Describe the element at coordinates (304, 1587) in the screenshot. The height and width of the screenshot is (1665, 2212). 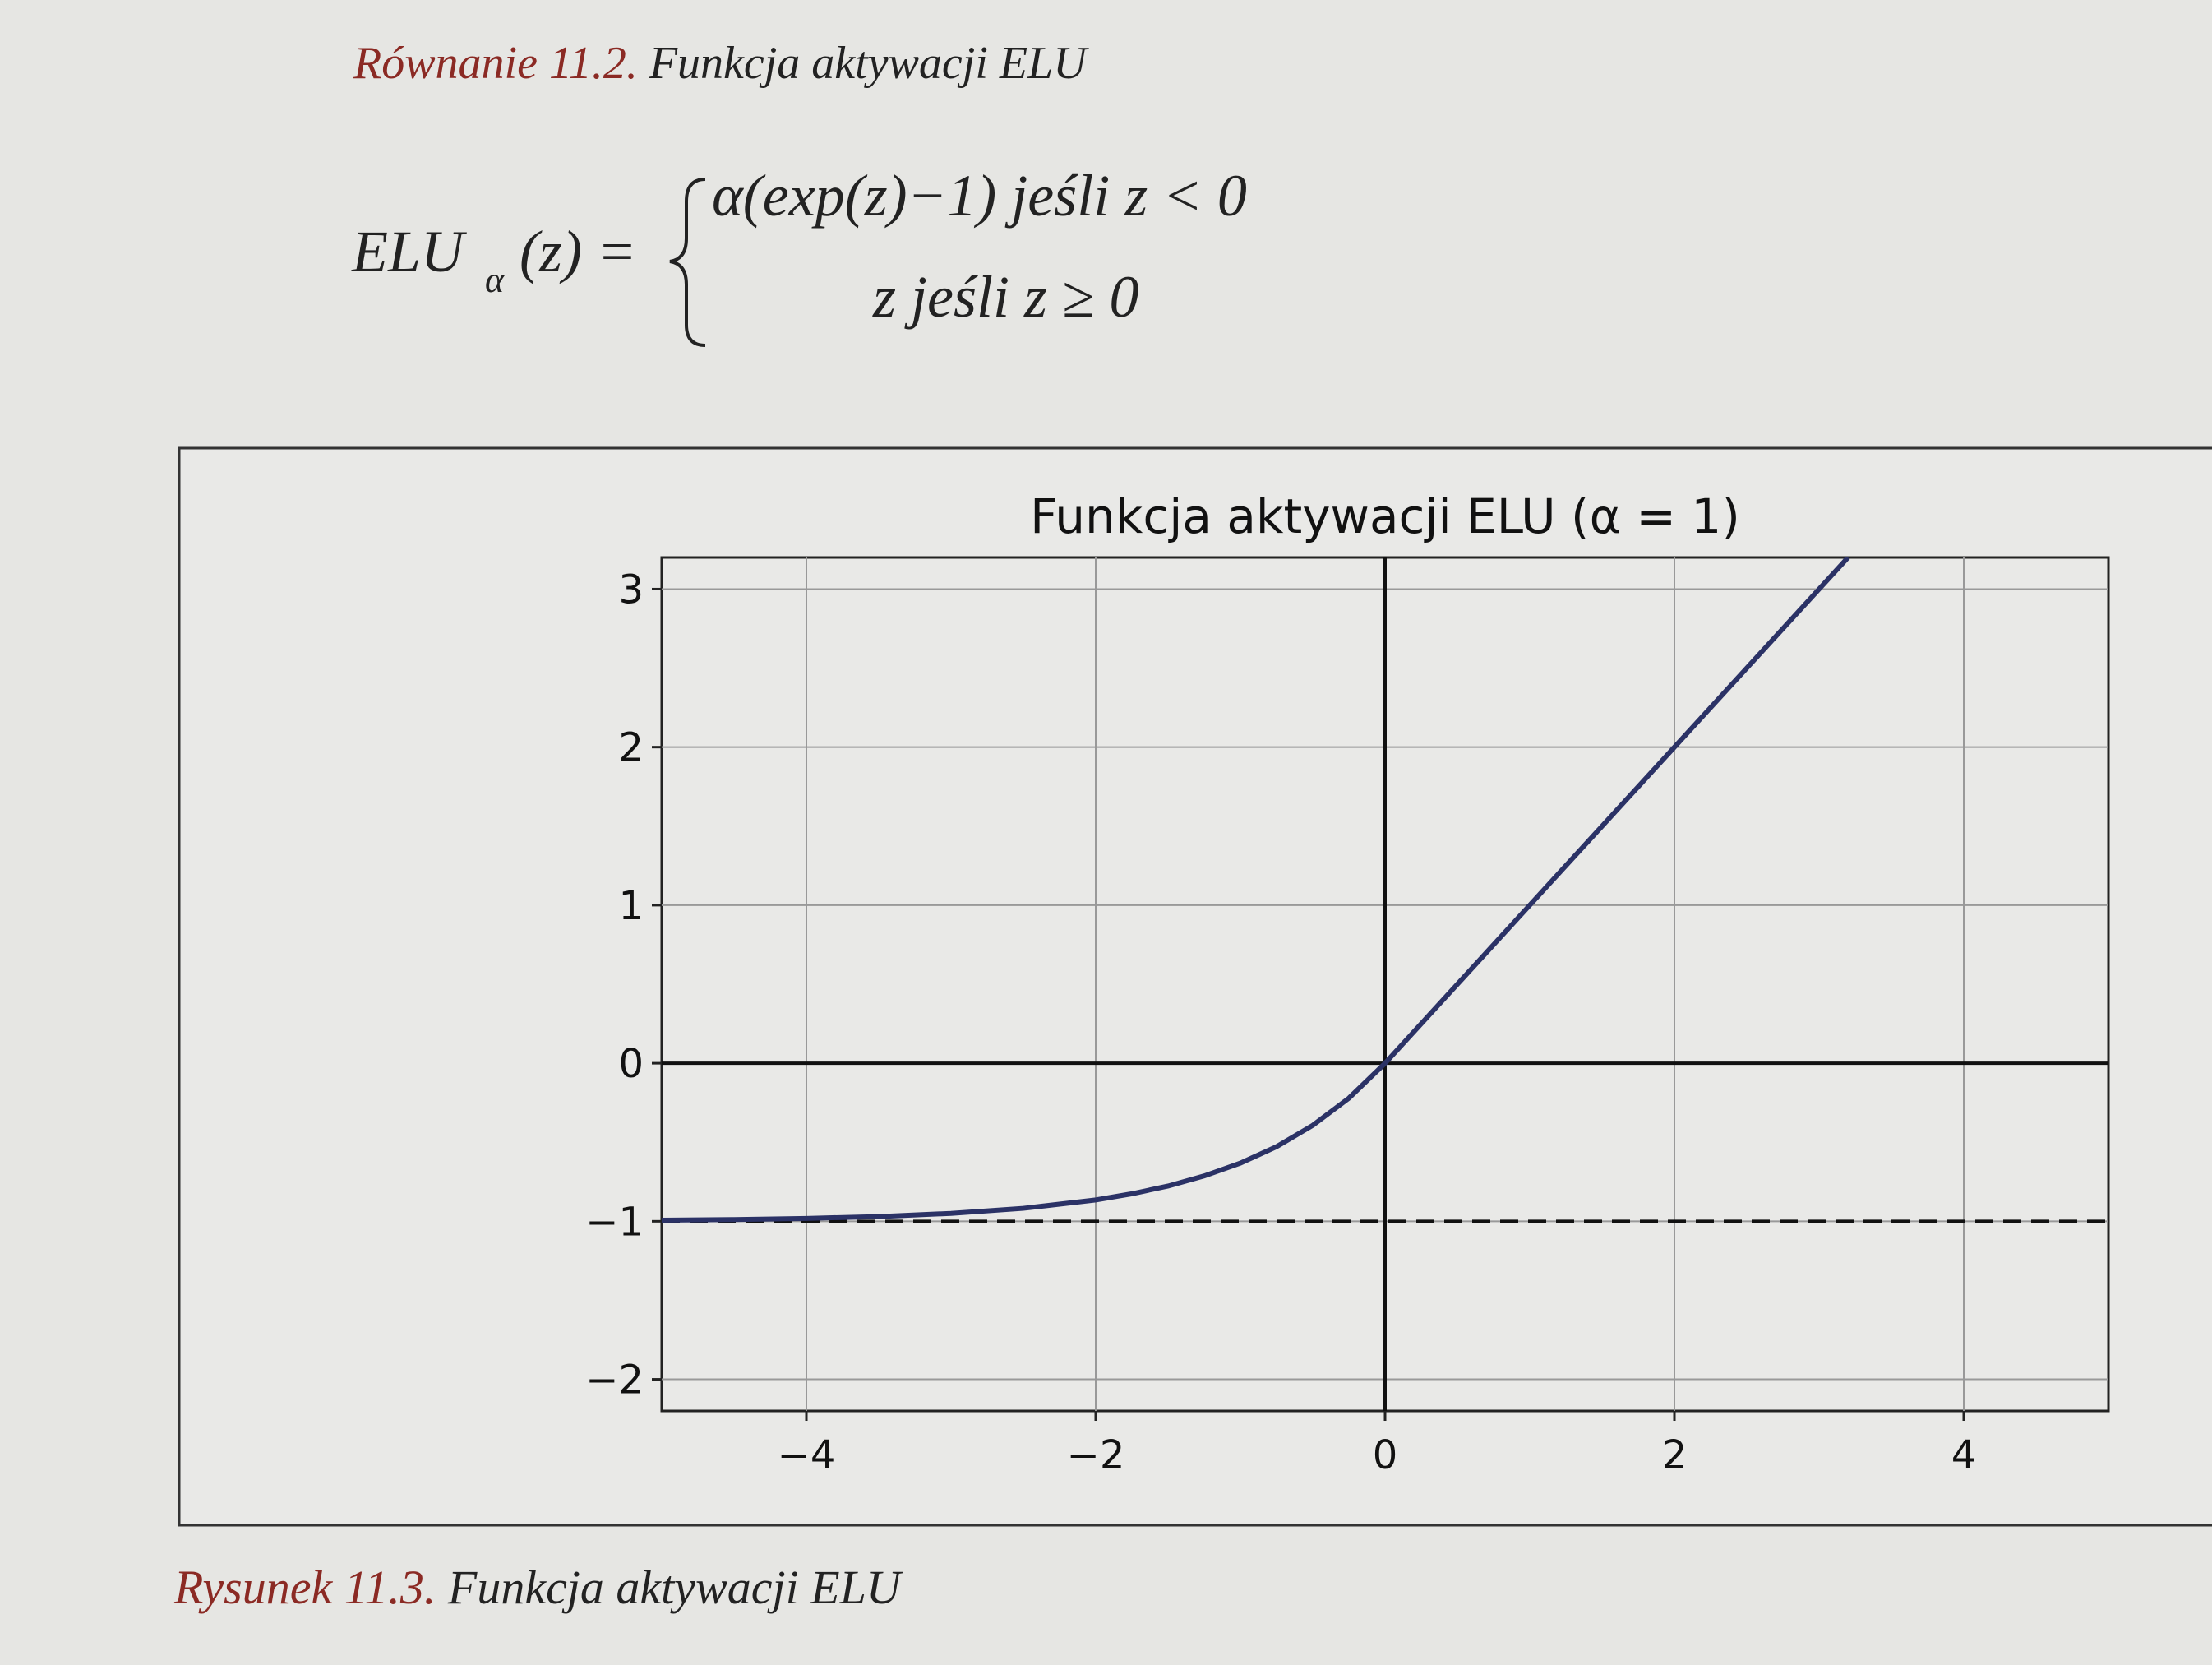
I see `figure-caption-label: Rysunek 11.3.` at that location.